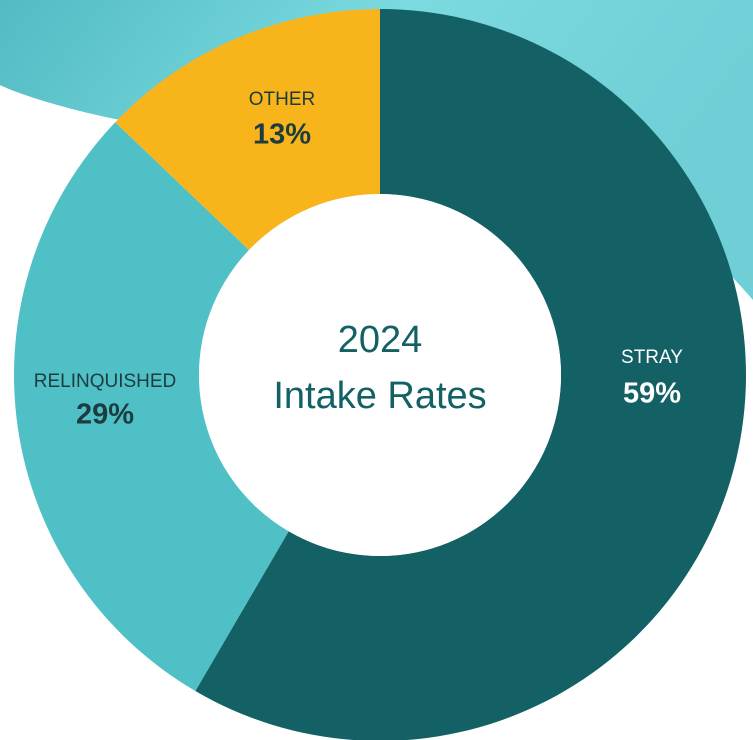  I want to click on value-label: 13%, so click(282, 135).